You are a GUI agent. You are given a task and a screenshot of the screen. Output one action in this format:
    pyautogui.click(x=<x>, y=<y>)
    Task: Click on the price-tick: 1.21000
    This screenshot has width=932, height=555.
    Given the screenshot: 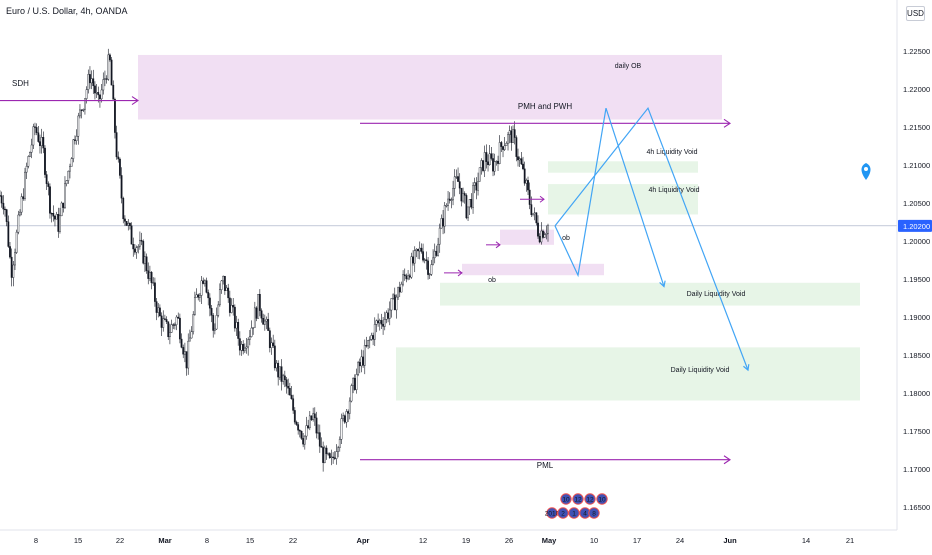 What is the action you would take?
    pyautogui.click(x=916, y=165)
    